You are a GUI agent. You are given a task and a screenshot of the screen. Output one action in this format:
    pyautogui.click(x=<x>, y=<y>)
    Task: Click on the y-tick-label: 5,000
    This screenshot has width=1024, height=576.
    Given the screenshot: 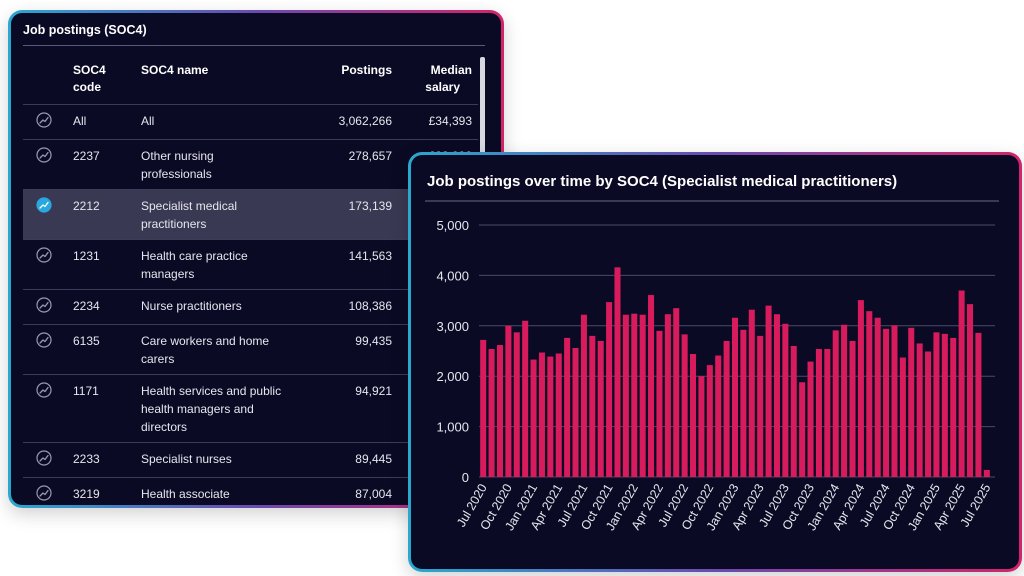 What is the action you would take?
    pyautogui.click(x=452, y=225)
    